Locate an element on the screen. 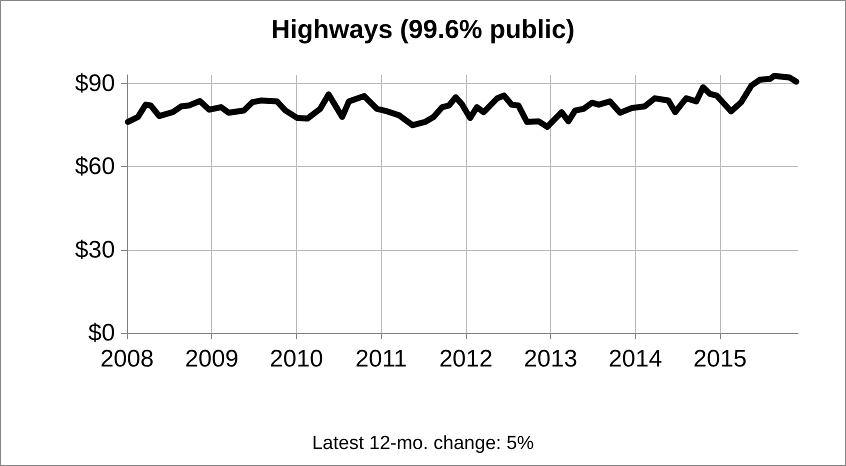 The width and height of the screenshot is (846, 466). x-tick-label: 2015 is located at coordinates (720, 359).